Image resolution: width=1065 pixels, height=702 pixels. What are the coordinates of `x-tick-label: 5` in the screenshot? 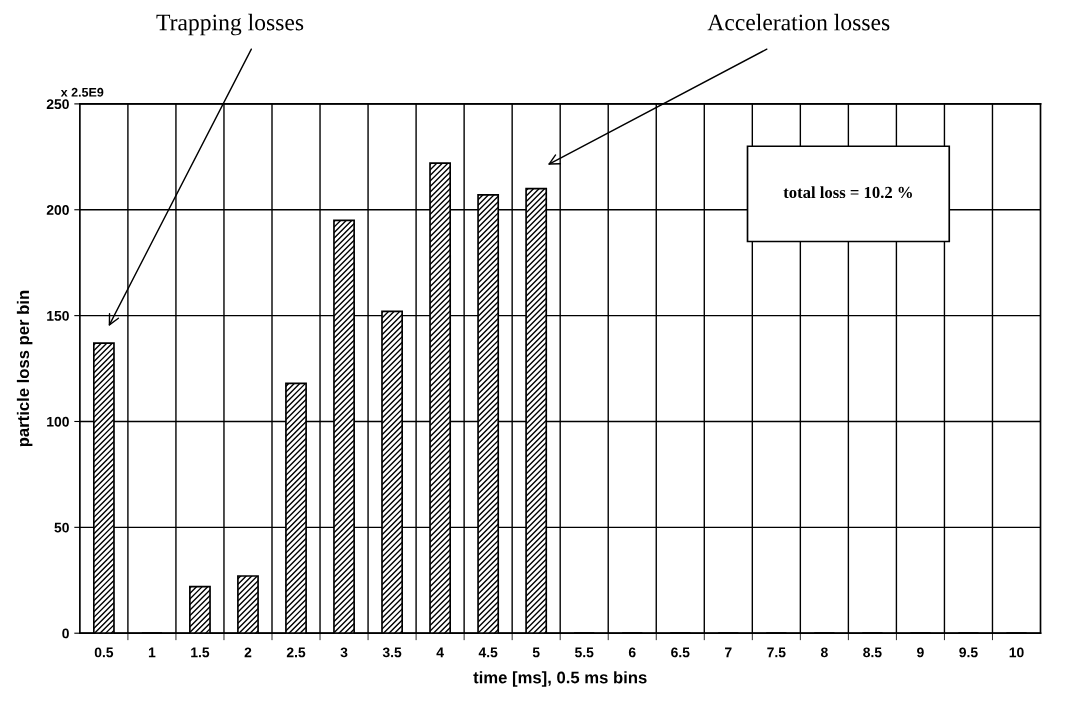 It's located at (536, 652).